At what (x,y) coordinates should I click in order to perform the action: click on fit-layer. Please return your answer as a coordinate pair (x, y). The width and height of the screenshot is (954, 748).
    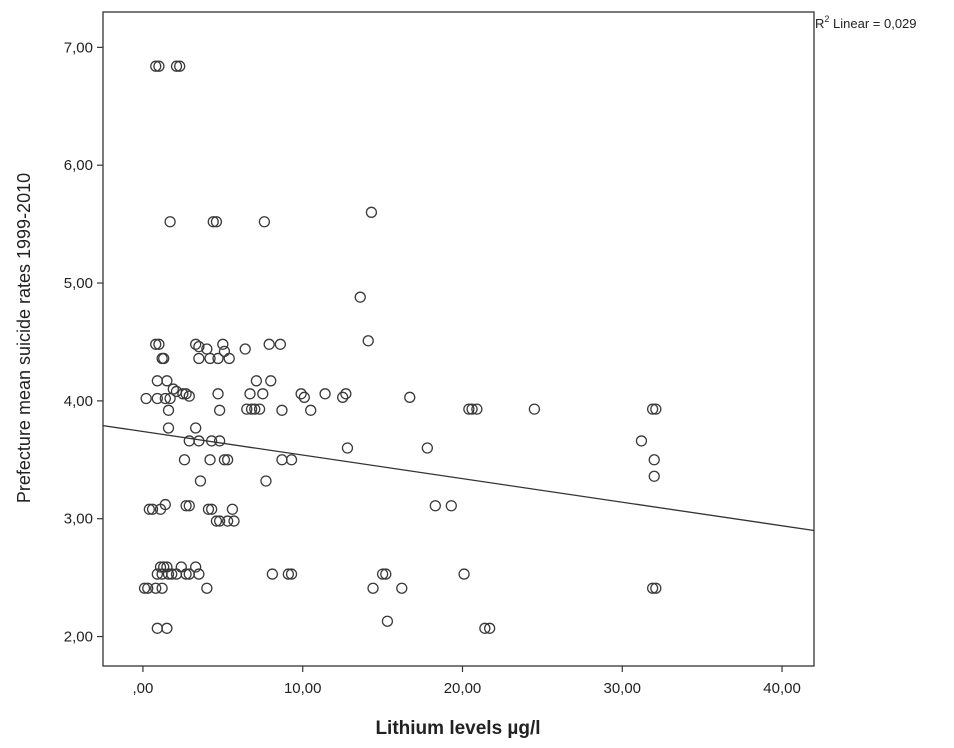
    Looking at the image, I should click on (458, 478).